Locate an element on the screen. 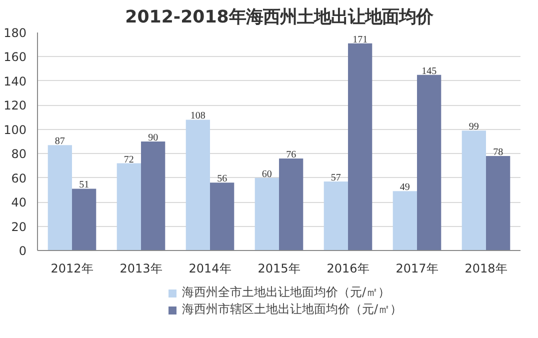 The height and width of the screenshot is (338, 538). x-tick-label: 2016年 is located at coordinates (348, 269).